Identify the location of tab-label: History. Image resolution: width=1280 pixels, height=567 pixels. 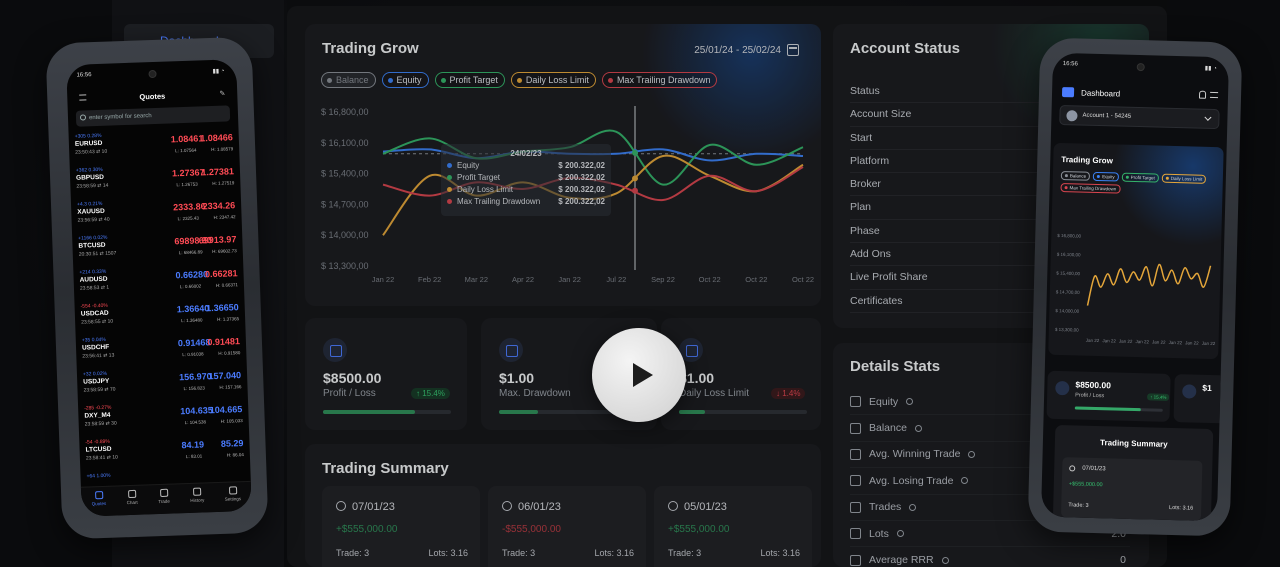
(197, 500).